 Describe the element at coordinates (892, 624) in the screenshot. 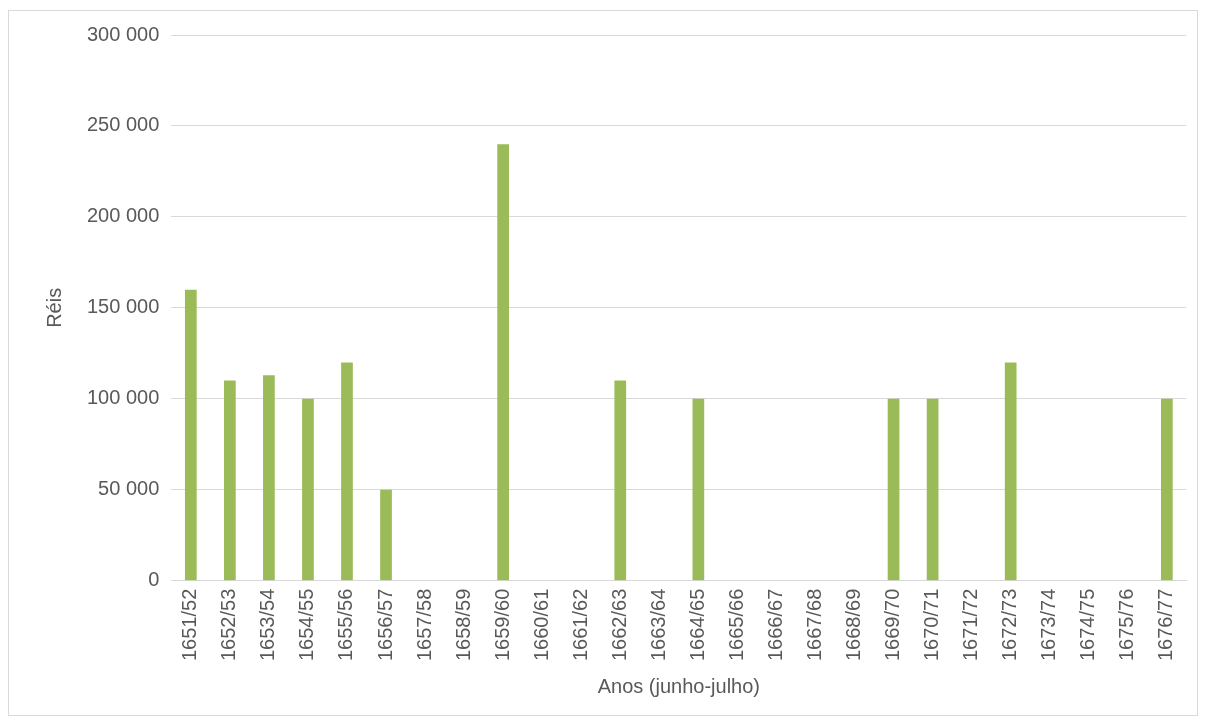

I see `x-tick-label: 1669/70` at that location.